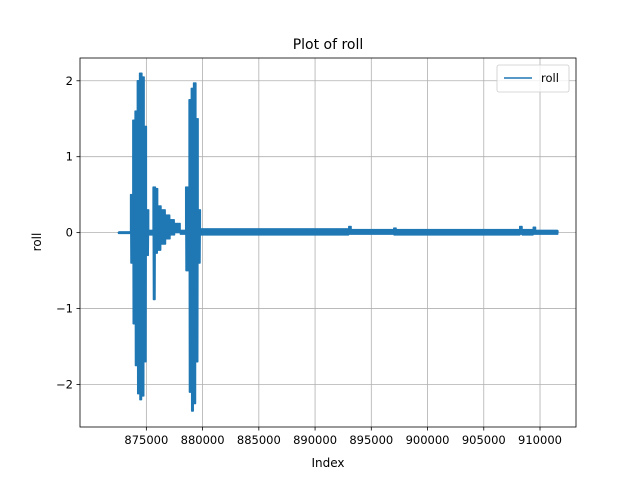 This screenshot has width=640, height=480. What do you see at coordinates (371, 440) in the screenshot?
I see `x-tick-label: 895000` at bounding box center [371, 440].